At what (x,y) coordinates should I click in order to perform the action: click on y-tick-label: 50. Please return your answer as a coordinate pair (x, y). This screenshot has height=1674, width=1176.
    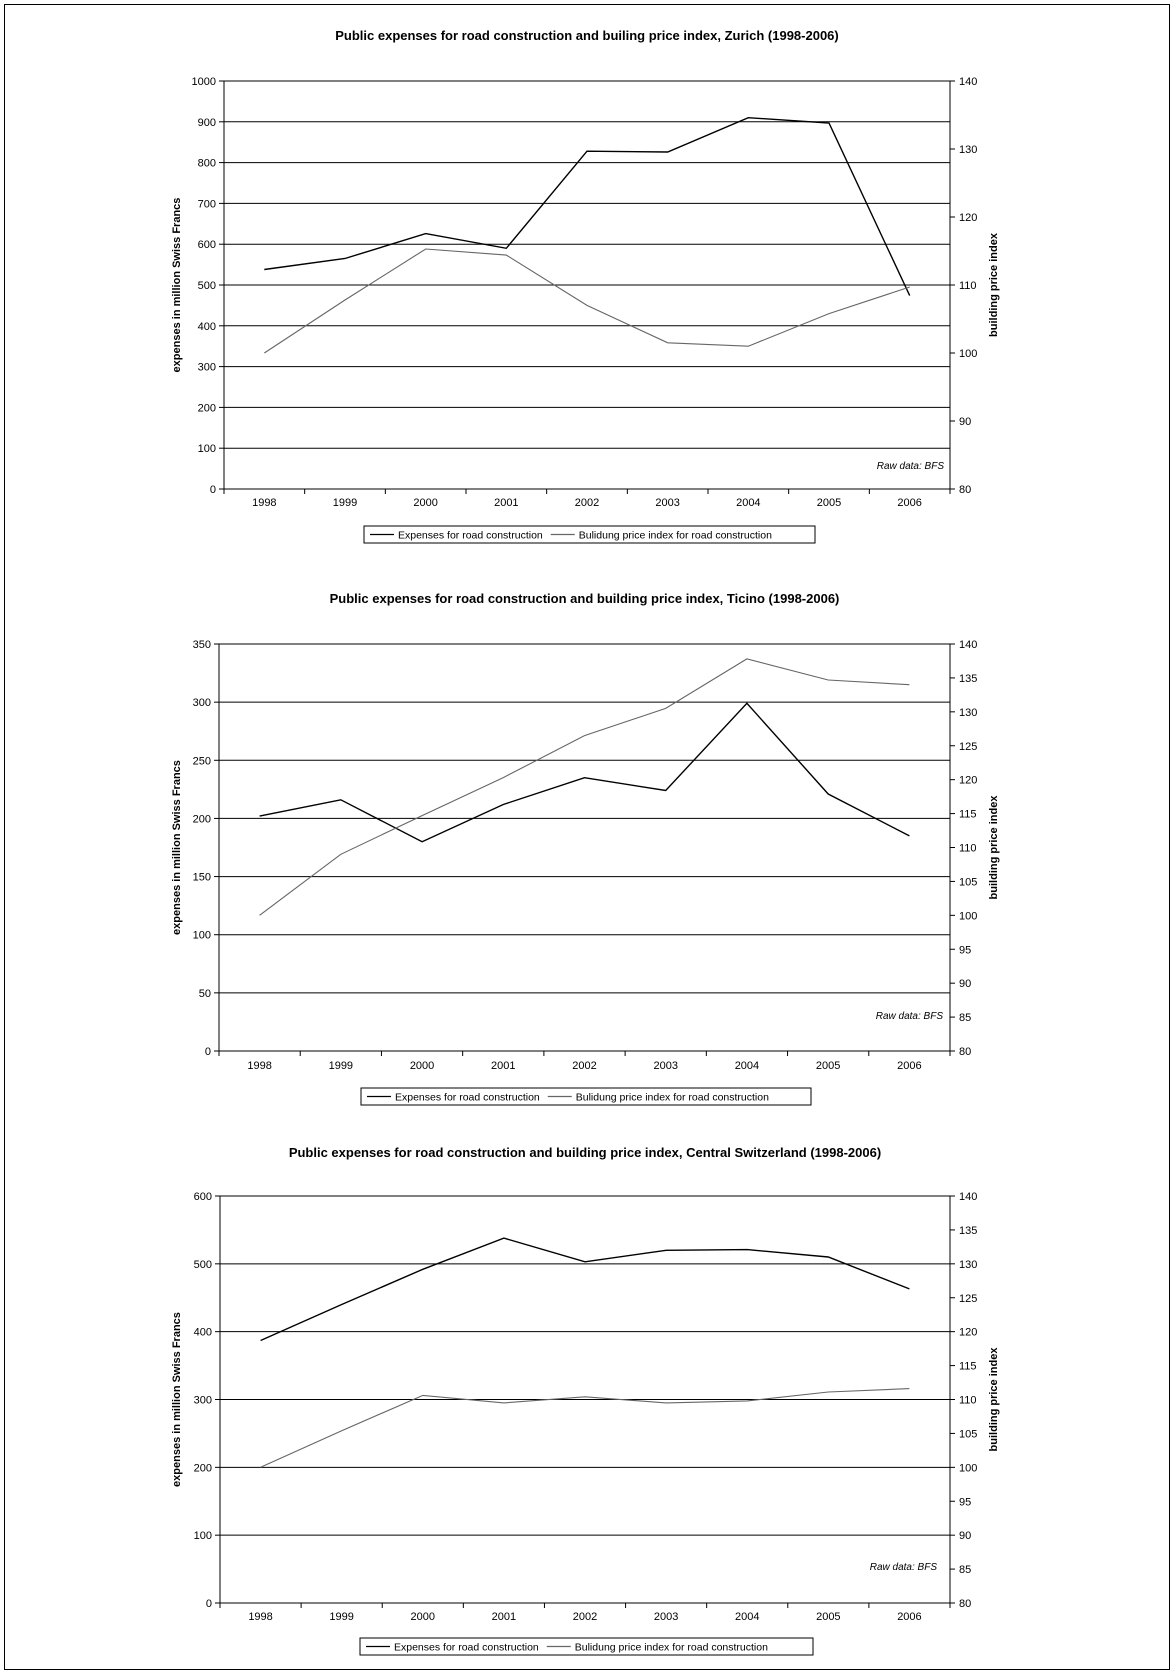
    Looking at the image, I should click on (205, 994).